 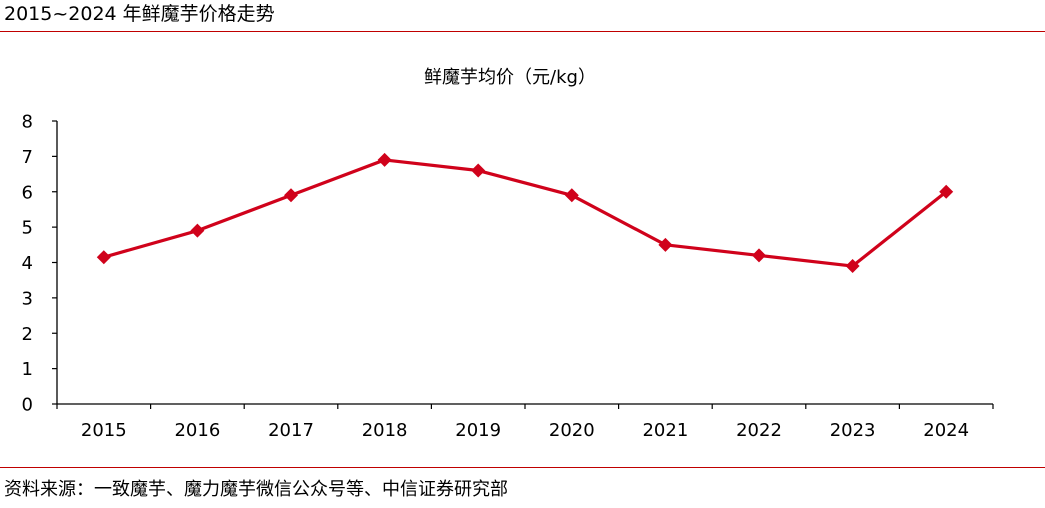 What do you see at coordinates (522, 467) in the screenshot?
I see `footer-divider` at bounding box center [522, 467].